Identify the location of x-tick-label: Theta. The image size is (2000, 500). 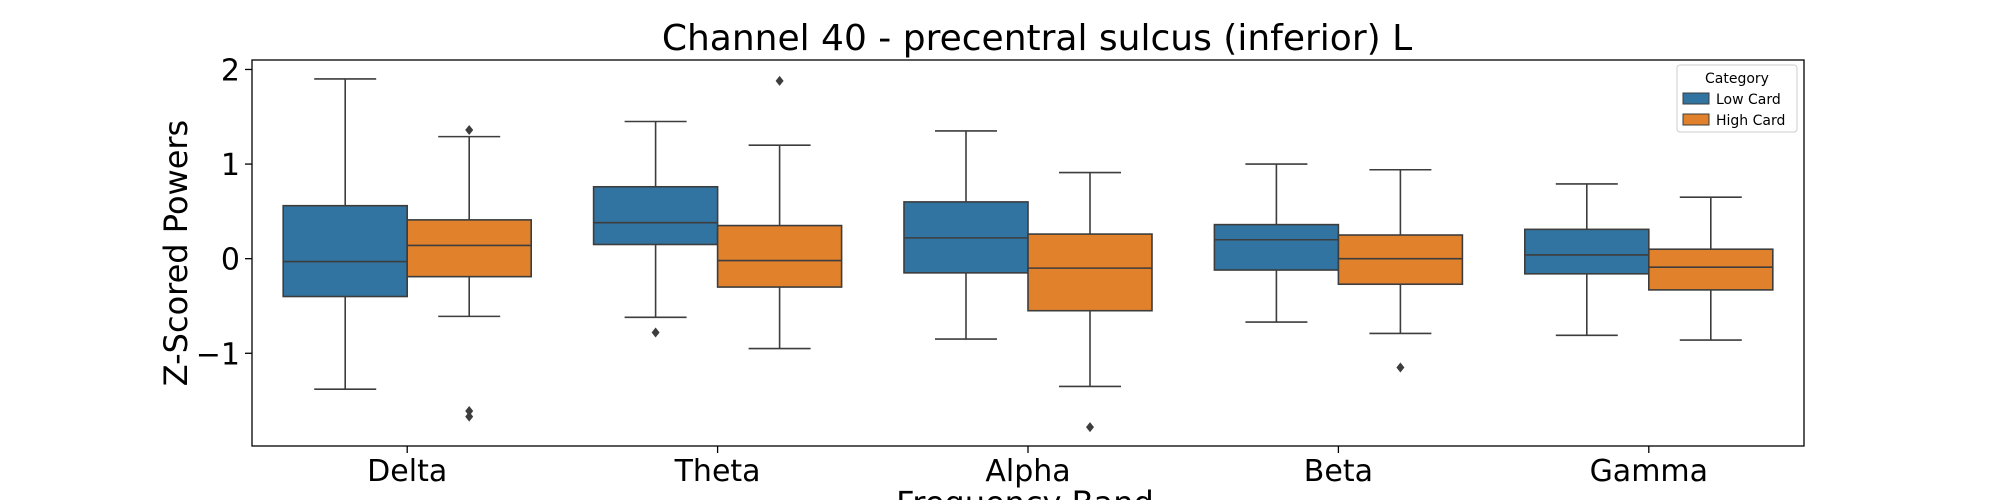
(717, 471).